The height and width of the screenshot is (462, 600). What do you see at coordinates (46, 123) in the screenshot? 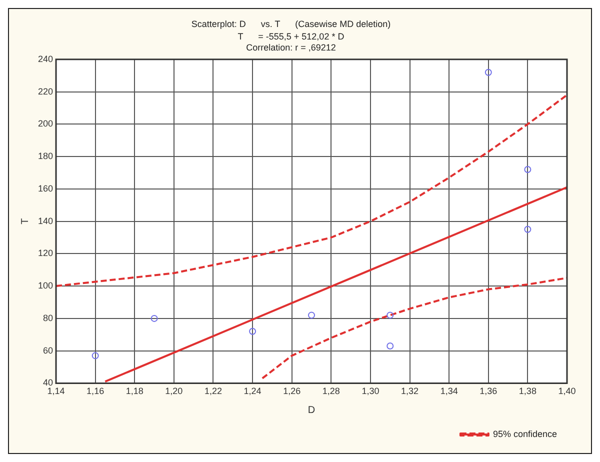
I see `y-tick-label: 200` at bounding box center [46, 123].